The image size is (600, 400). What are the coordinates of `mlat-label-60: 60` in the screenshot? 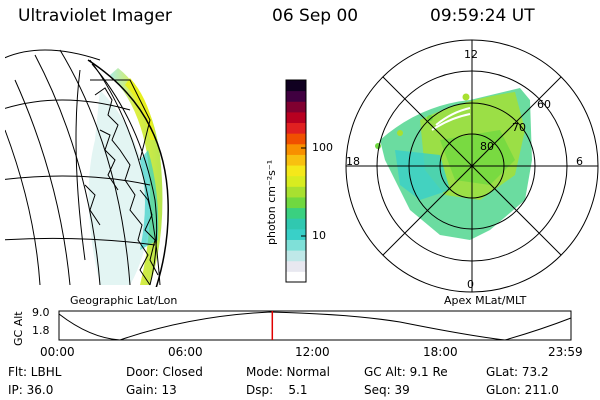 It's located at (544, 104).